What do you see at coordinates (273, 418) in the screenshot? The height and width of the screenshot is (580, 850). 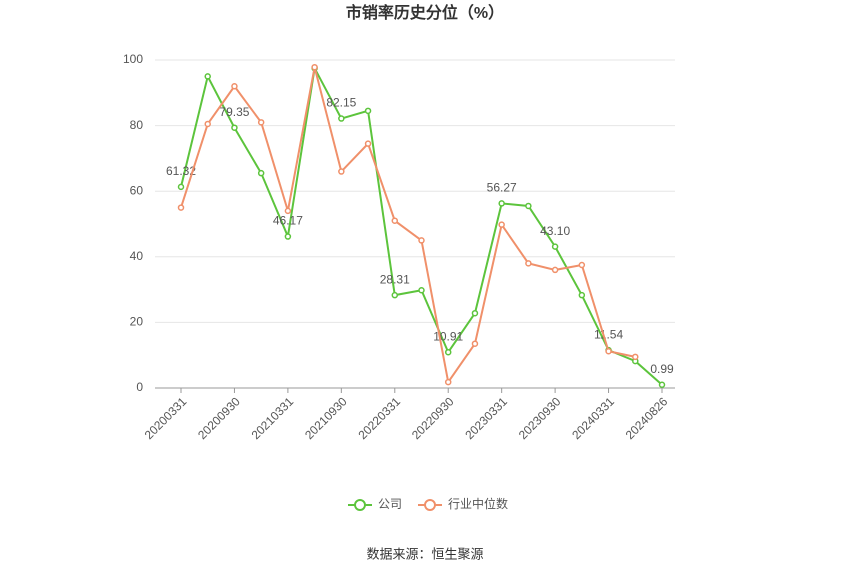 I see `x-tick-label: 20210331` at bounding box center [273, 418].